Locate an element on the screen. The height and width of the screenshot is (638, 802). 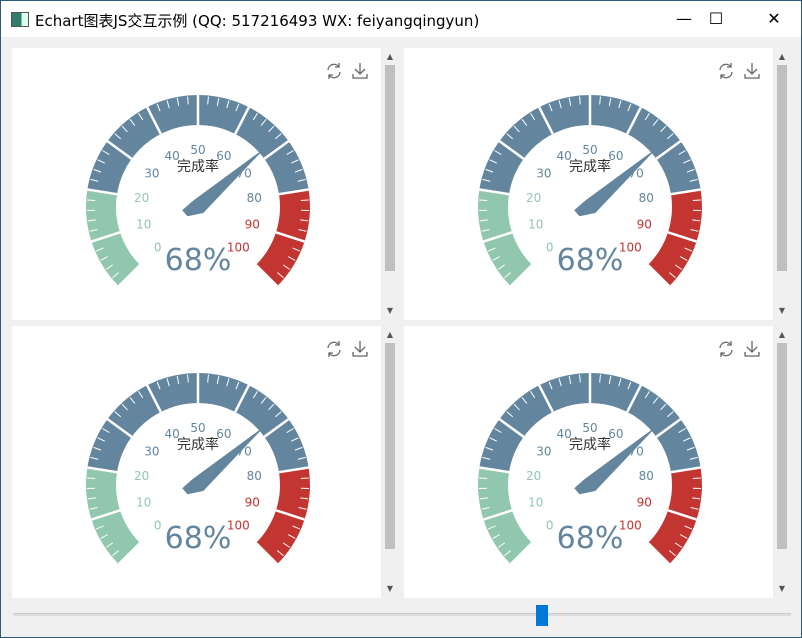
axis-label: 10 is located at coordinates (535, 225).